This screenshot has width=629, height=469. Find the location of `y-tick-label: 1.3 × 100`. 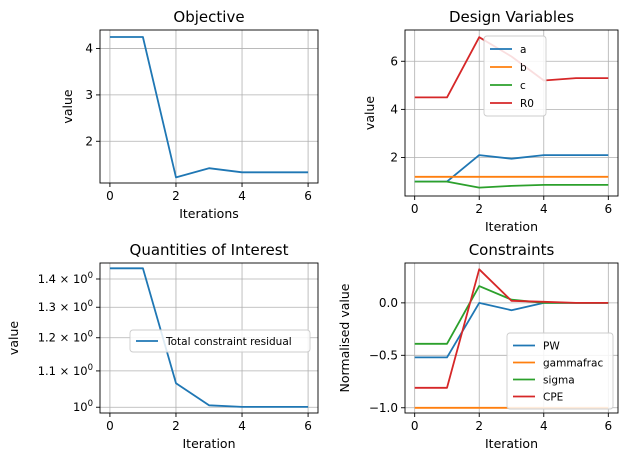

y-tick-label: 1.3 × 100 is located at coordinates (65, 306).